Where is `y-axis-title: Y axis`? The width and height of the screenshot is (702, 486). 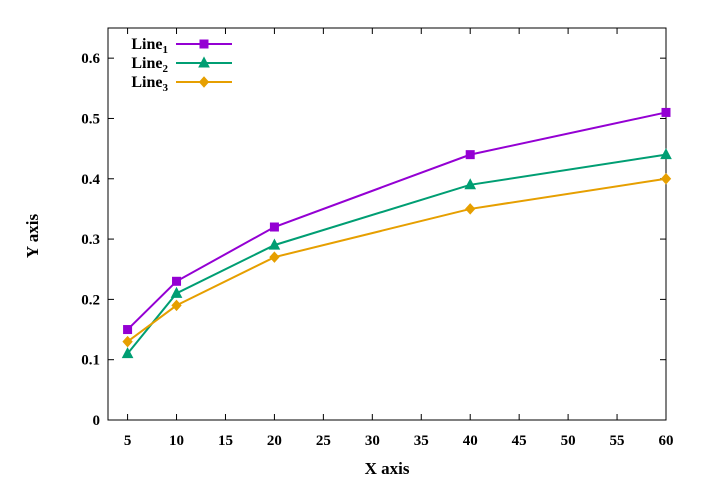
y-axis-title: Y axis is located at coordinates (32, 236).